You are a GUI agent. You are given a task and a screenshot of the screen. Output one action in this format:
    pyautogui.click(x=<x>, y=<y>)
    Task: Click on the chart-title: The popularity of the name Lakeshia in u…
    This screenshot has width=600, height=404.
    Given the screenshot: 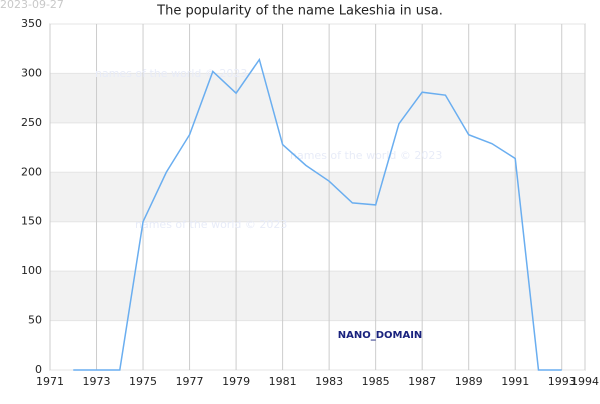 What is the action you would take?
    pyautogui.click(x=299, y=11)
    